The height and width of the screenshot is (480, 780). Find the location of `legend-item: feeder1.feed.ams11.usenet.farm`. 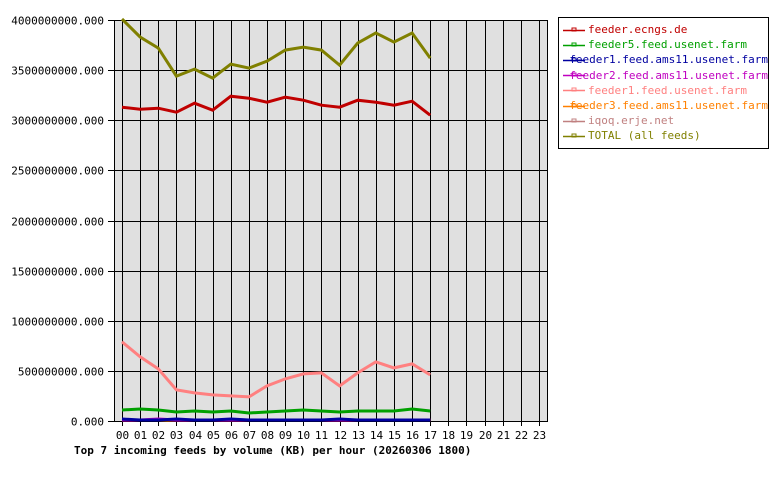

legend-item: feeder1.feed.ams11.usenet.farm is located at coordinates (665, 59).